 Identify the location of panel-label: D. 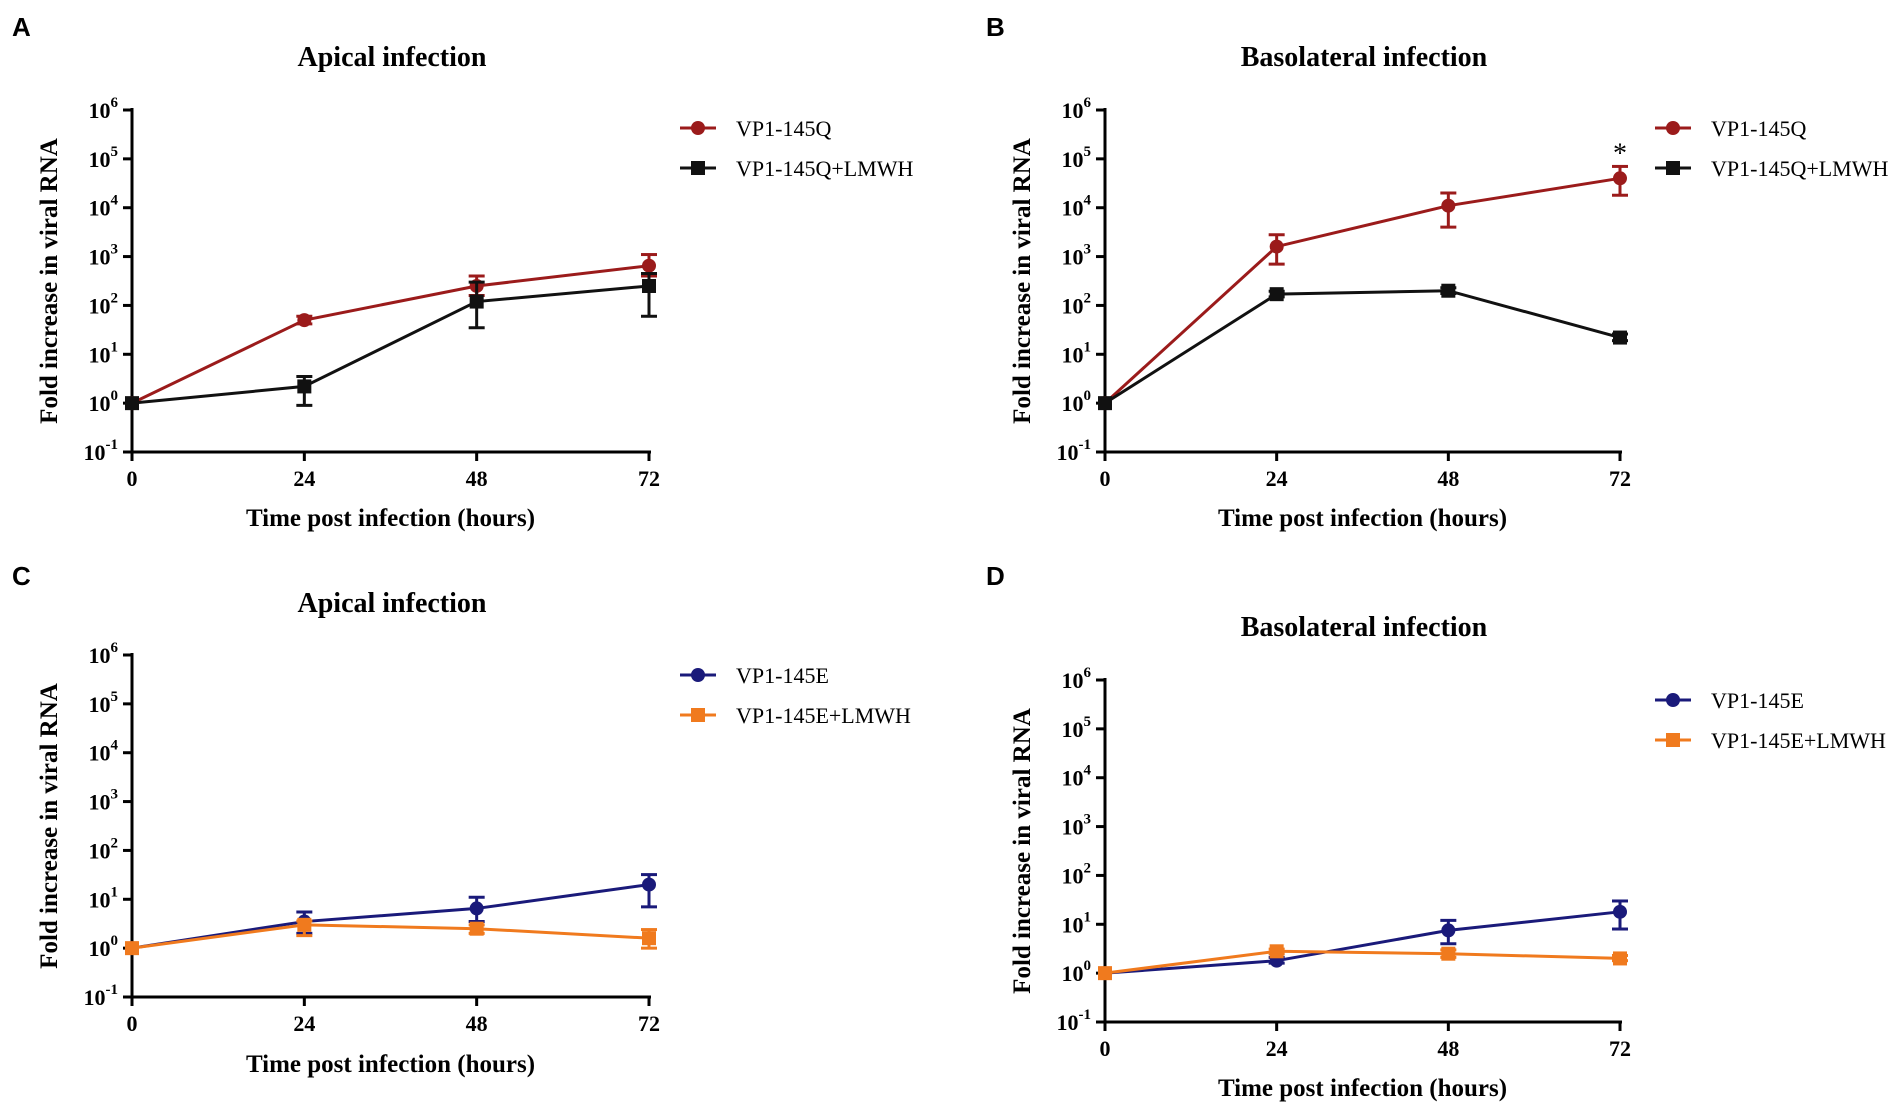
(995, 576).